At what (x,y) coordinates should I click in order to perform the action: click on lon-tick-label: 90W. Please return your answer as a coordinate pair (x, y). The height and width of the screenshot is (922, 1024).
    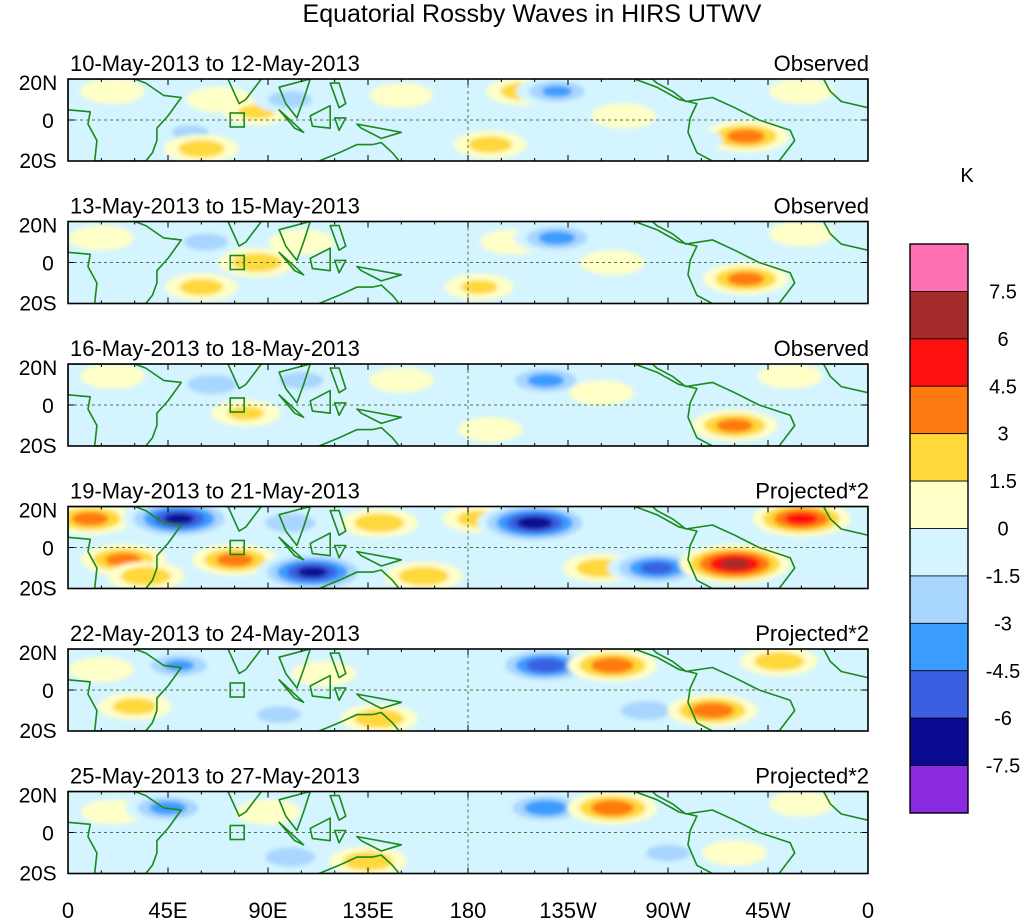
    Looking at the image, I should click on (667, 910).